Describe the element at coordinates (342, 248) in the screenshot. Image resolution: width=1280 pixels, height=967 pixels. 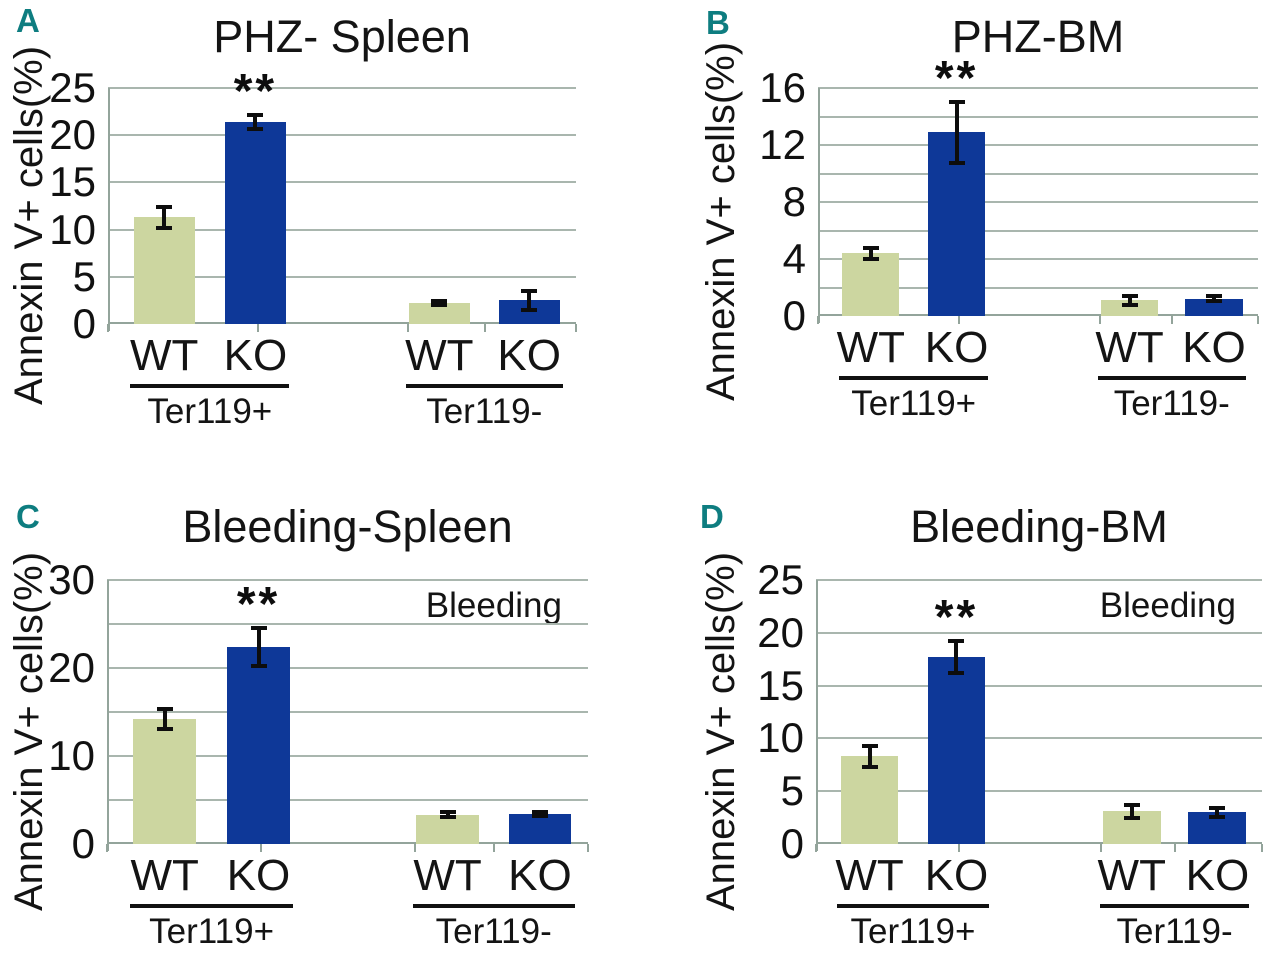
I see `plot-area-a: WT ** KO WT KO Ter119+ Ter119-` at that location.